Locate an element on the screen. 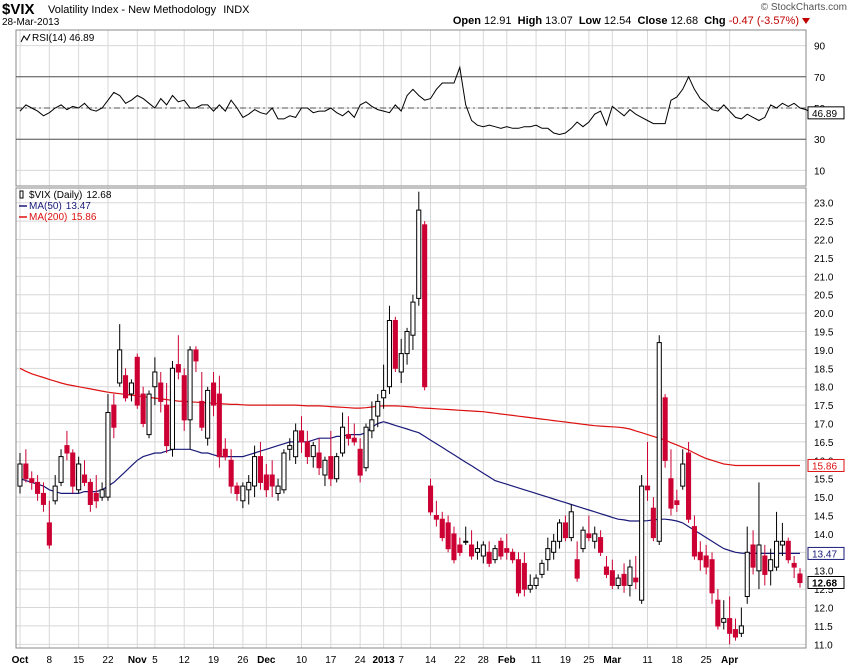  x-axis-label: 25 is located at coordinates (589, 660).